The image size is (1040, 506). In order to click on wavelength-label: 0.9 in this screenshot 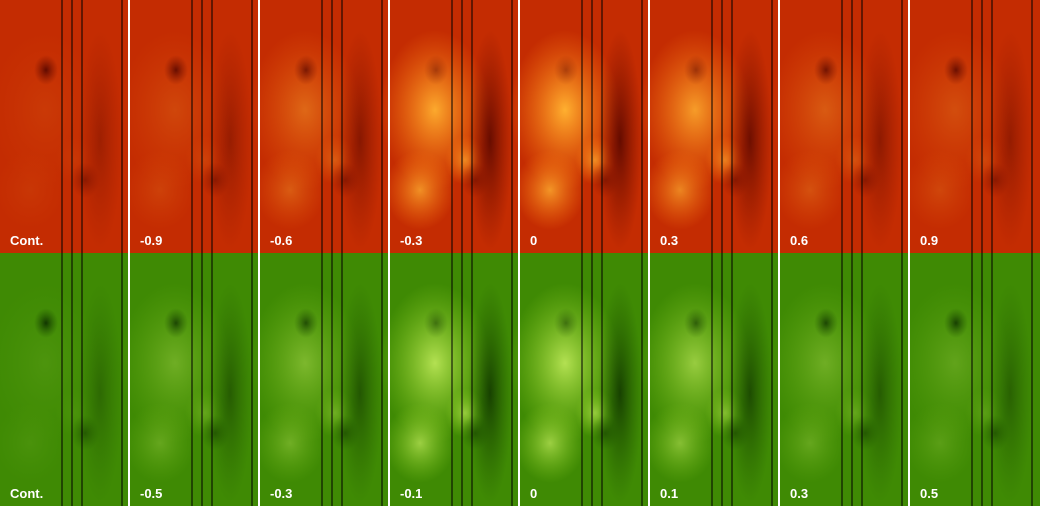, I will do `click(929, 240)`.